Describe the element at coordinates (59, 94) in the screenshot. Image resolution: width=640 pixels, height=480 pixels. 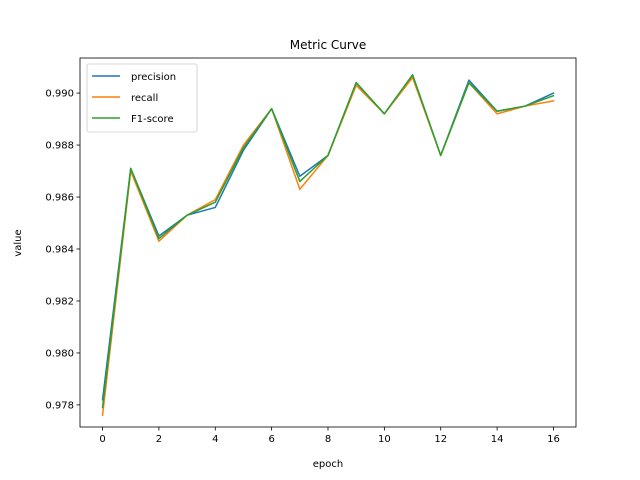
I see `y-tick-label: 0.990` at that location.